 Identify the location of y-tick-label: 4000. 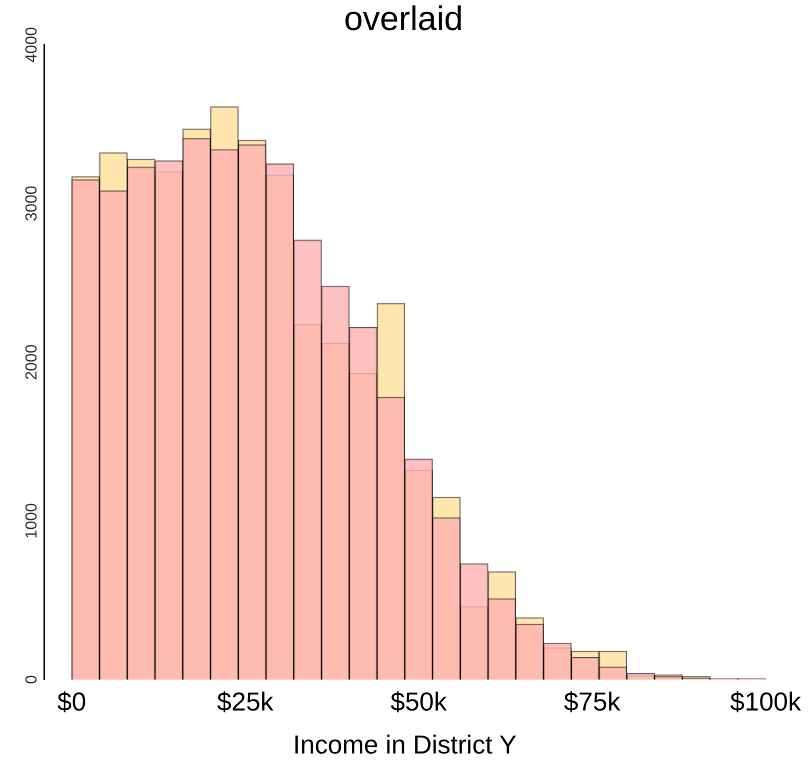
(31, 44).